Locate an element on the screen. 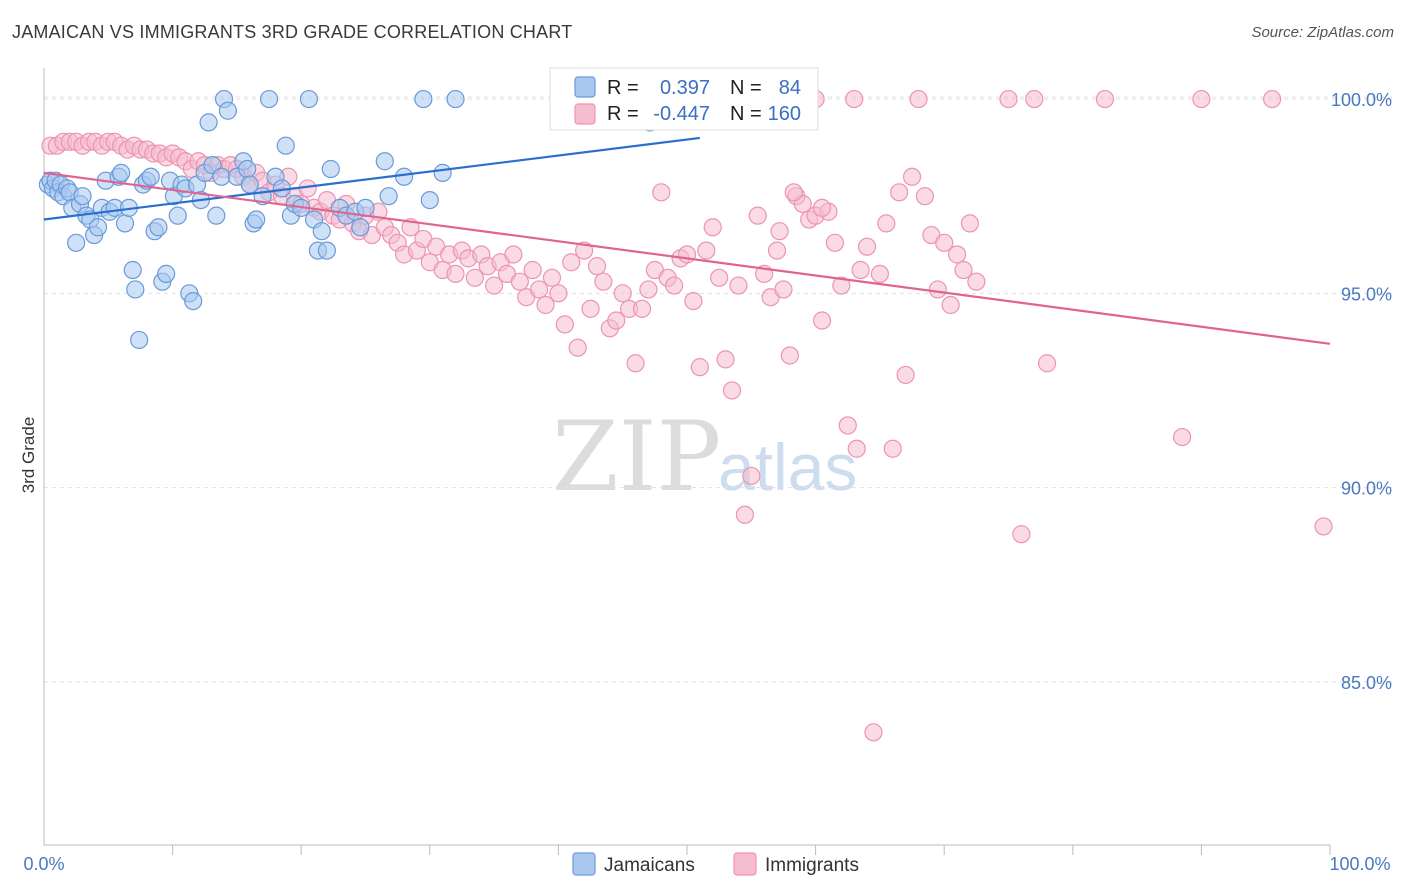  stats-legend: R = 0.397 N = 84 R = -0.447 N = 160 is located at coordinates (684, 99).